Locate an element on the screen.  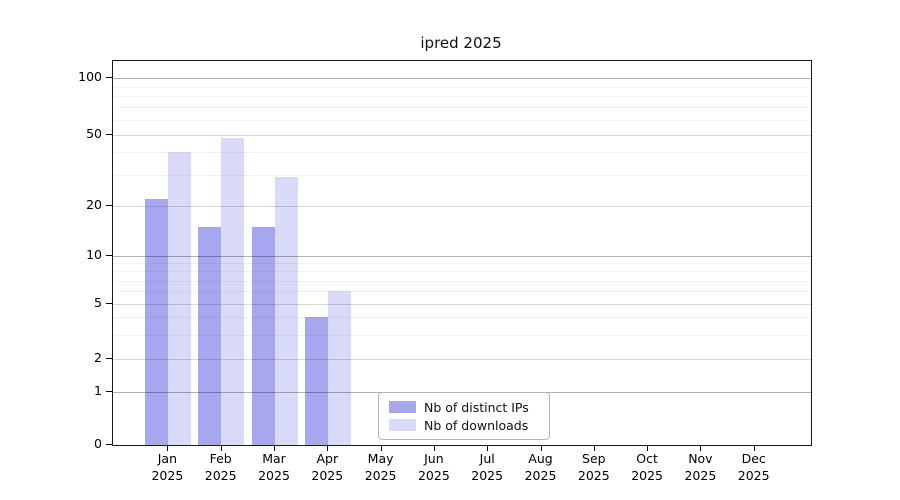
x-tick-month: Jan is located at coordinates (167, 458).